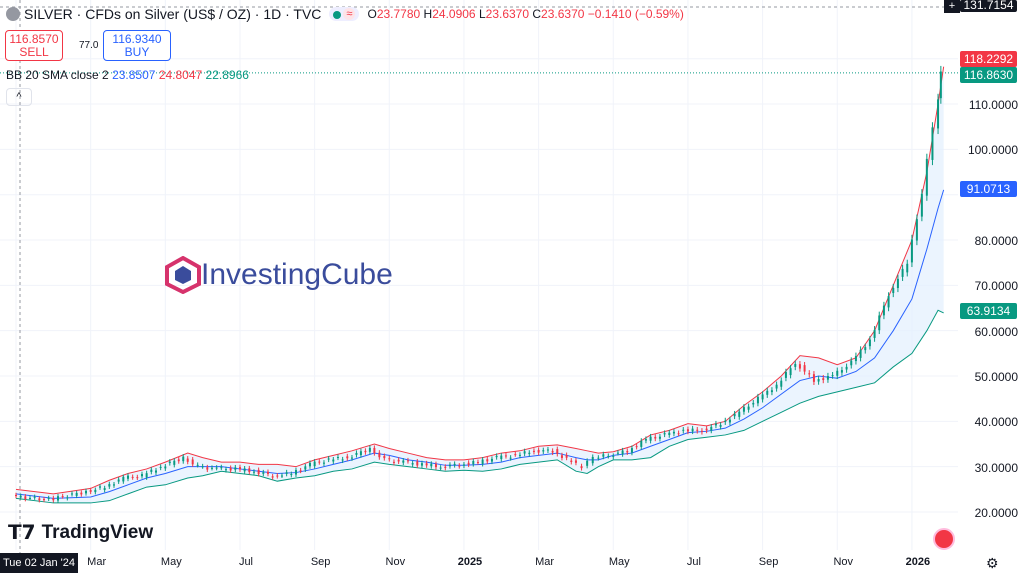  I want to click on settings-gear-icon: ⚙, so click(992, 563).